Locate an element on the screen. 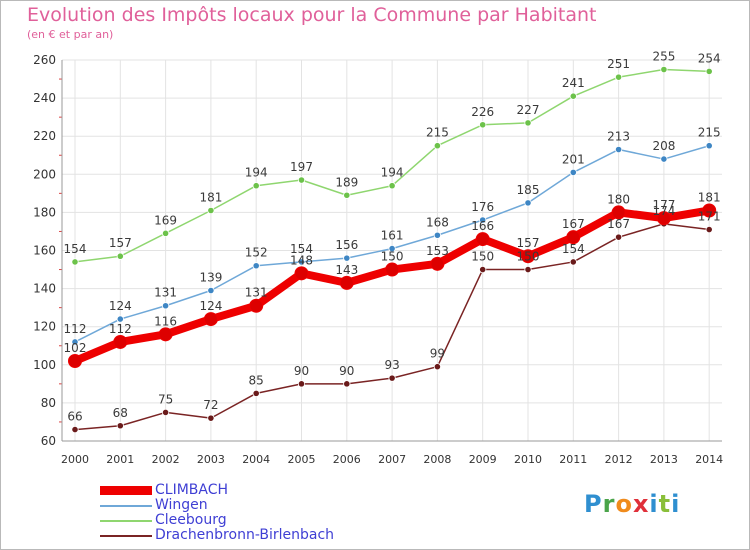 The image size is (750, 550). x-tick-label: 2001 is located at coordinates (120, 459).